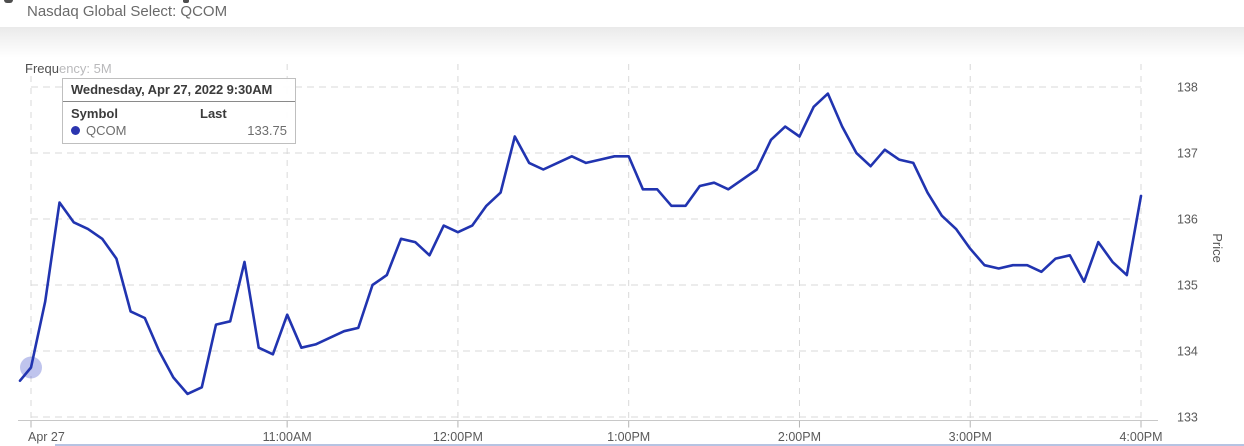 The image size is (1244, 446). I want to click on x-tick-label: 3:00PM, so click(970, 437).